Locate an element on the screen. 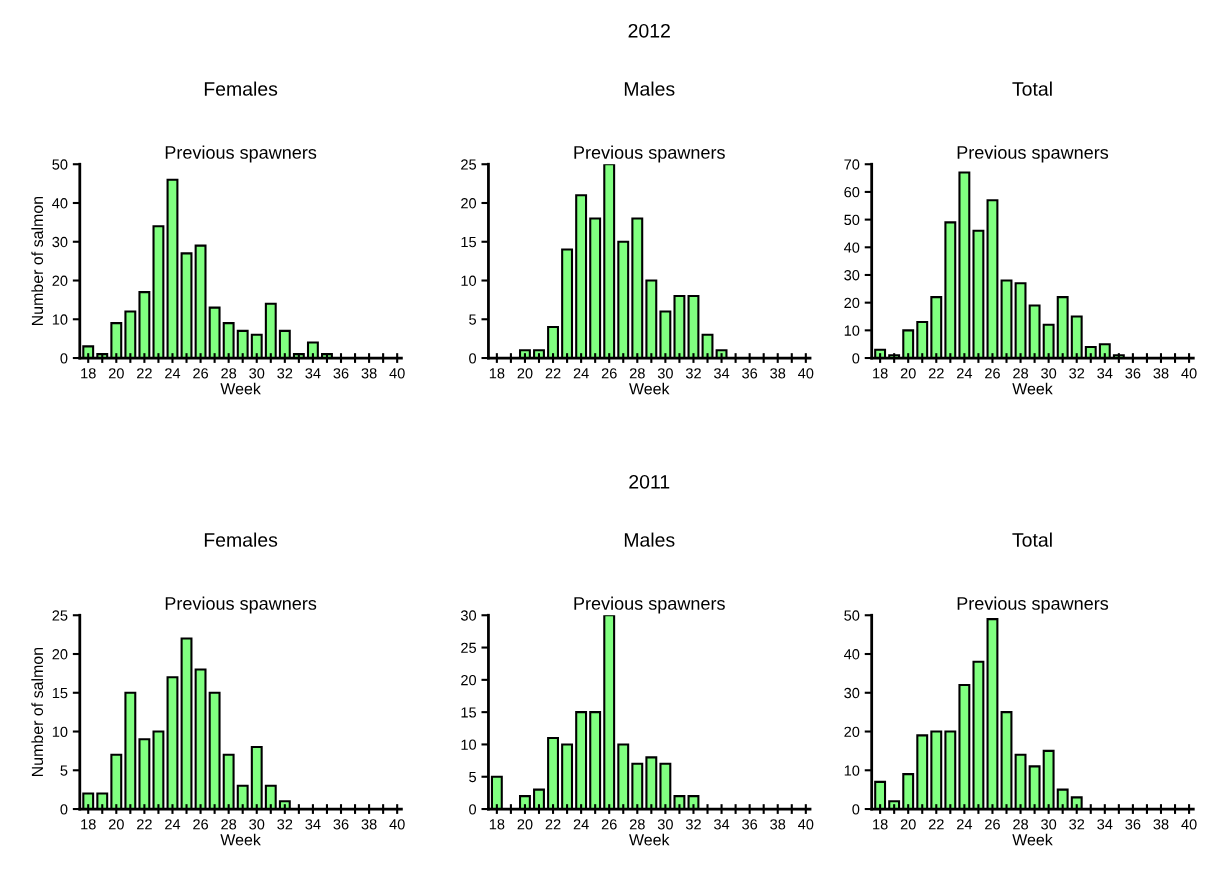 Image resolution: width=1209 pixels, height=869 pixels. y-axis-title: Number of salmon is located at coordinates (37, 712).